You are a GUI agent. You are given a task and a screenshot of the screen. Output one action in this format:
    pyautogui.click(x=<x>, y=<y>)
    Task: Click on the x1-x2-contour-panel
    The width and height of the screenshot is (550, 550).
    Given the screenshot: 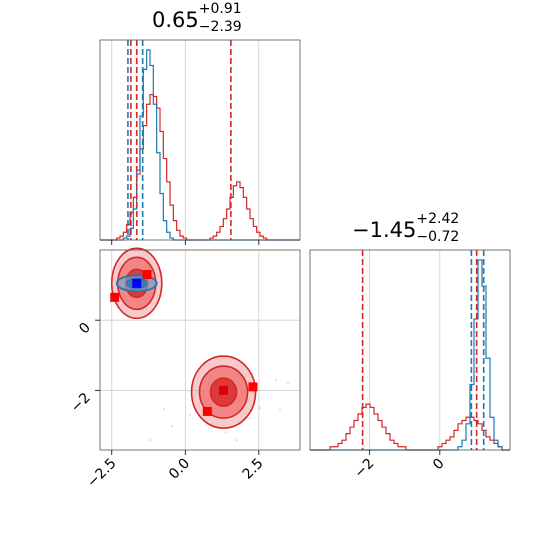 What is the action you would take?
    pyautogui.click(x=200, y=349)
    